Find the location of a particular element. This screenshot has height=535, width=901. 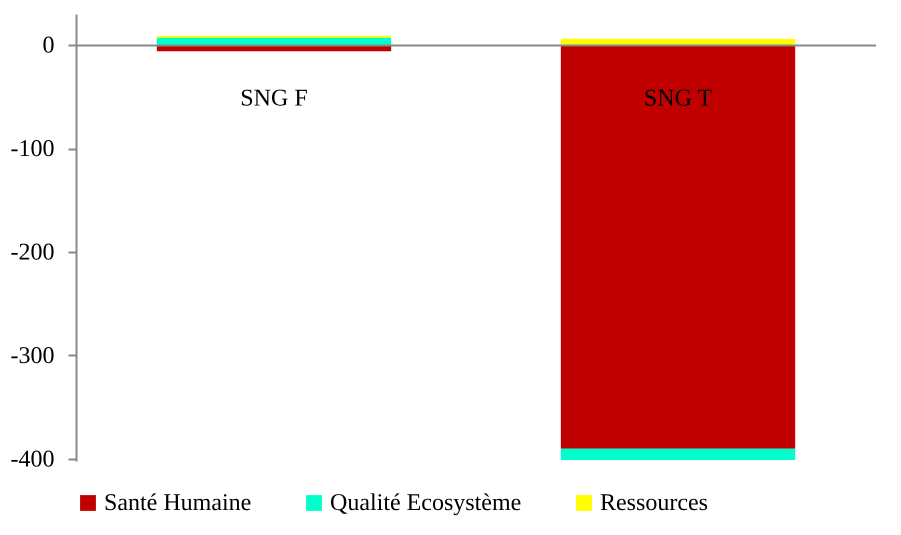

y-tick-label: -400 is located at coordinates (32, 459).